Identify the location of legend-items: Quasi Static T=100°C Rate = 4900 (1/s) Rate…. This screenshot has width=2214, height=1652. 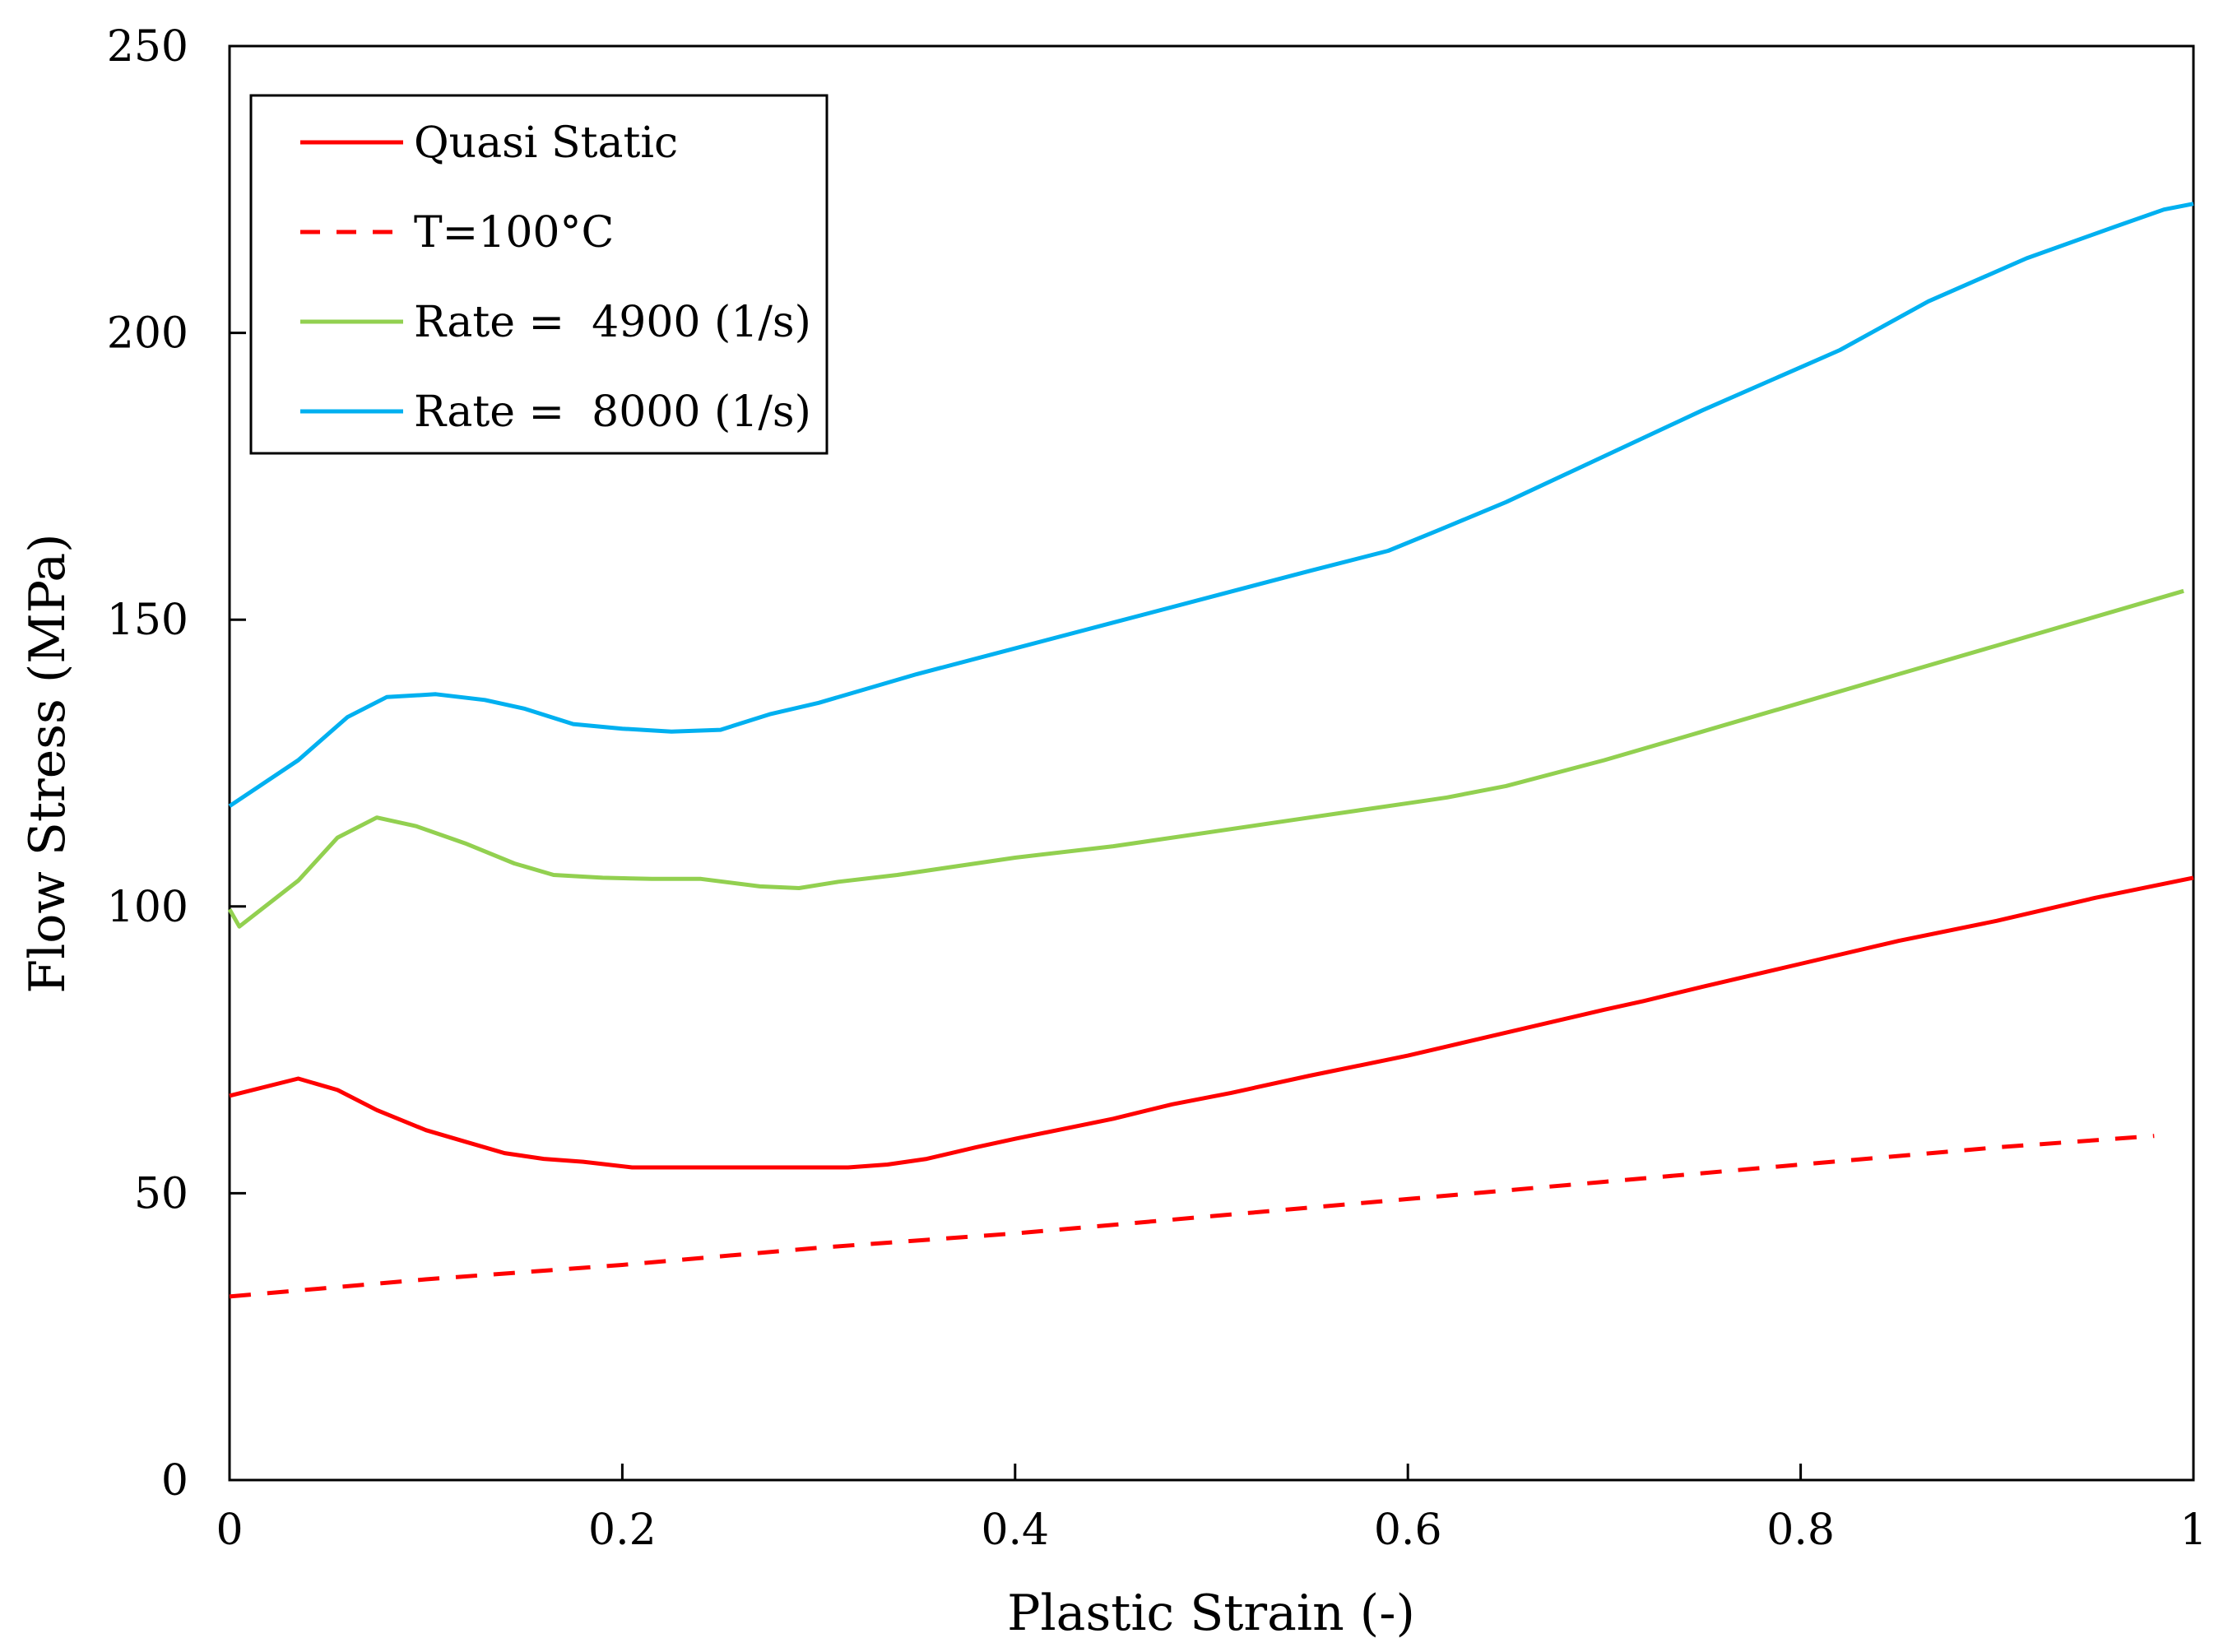
(555, 278).